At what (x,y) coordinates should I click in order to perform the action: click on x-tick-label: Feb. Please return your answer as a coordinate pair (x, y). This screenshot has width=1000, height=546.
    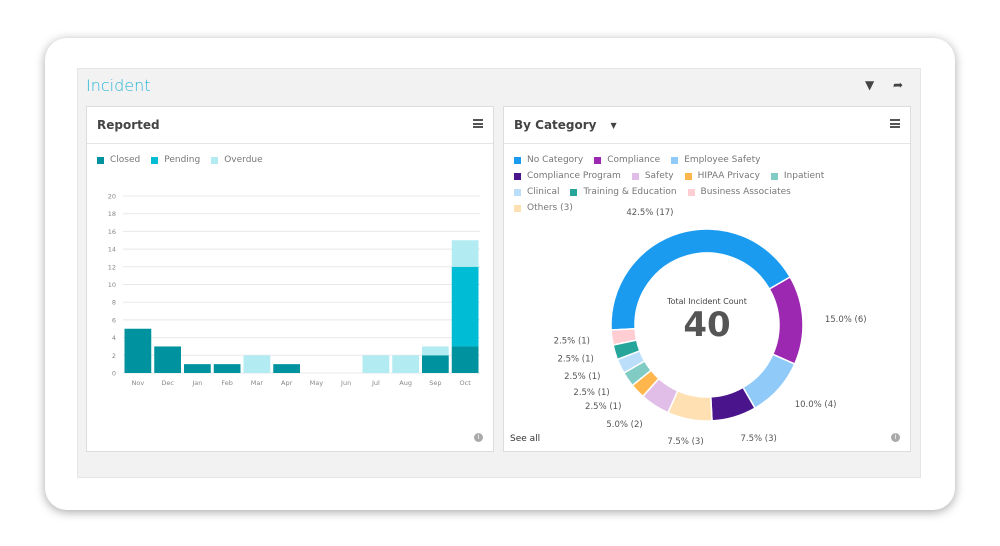
    Looking at the image, I should click on (227, 383).